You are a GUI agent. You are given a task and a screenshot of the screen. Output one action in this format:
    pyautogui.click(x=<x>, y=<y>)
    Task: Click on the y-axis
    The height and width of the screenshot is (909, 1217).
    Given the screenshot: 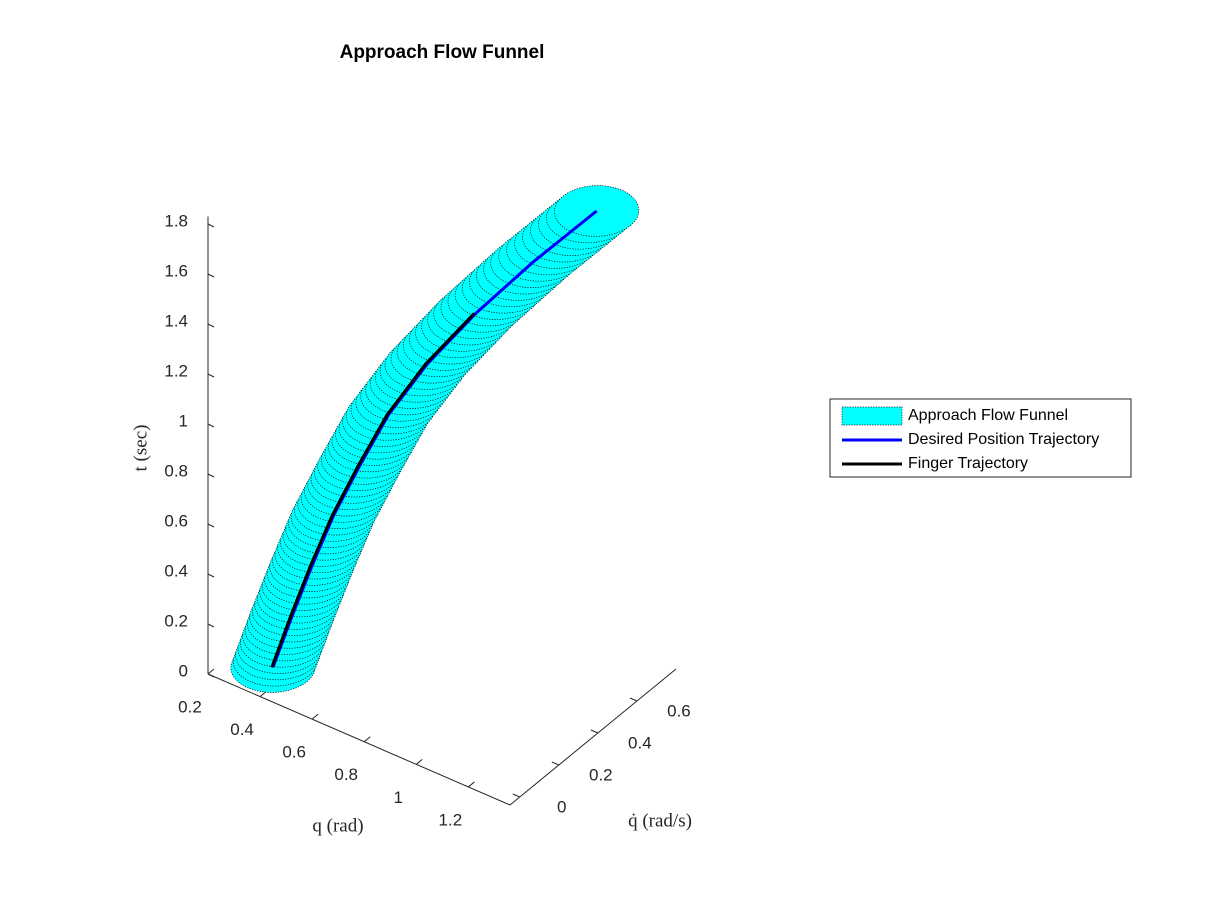 What is the action you would take?
    pyautogui.click(x=593, y=737)
    